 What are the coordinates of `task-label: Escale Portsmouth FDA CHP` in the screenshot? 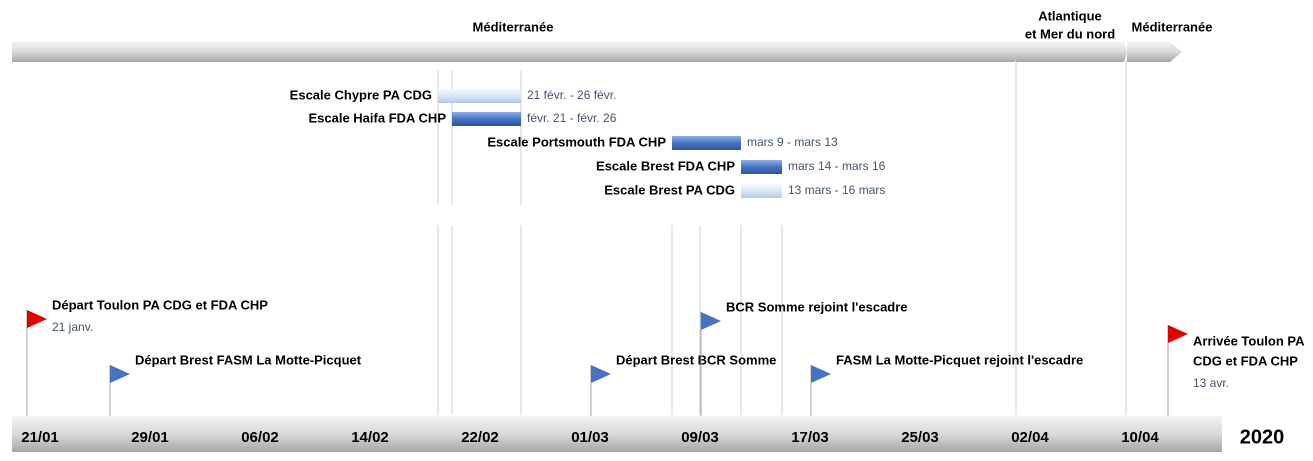 It's located at (576, 141).